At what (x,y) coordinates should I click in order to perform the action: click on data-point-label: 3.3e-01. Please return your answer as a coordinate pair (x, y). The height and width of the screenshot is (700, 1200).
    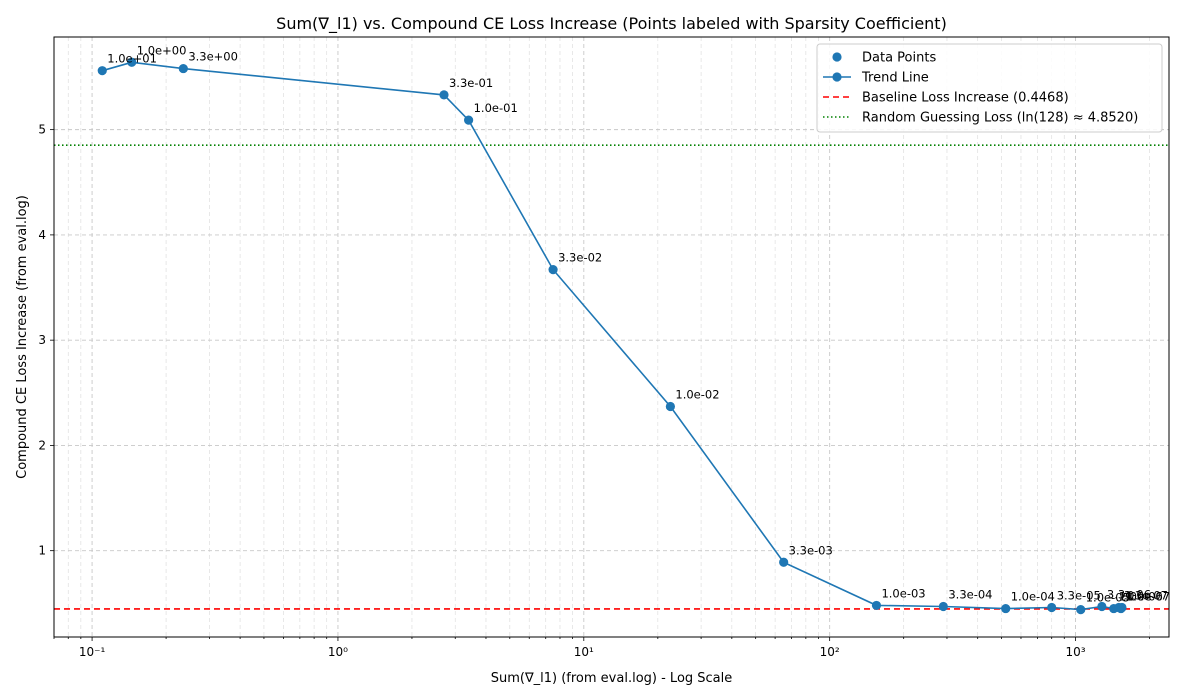
    Looking at the image, I should click on (471, 83).